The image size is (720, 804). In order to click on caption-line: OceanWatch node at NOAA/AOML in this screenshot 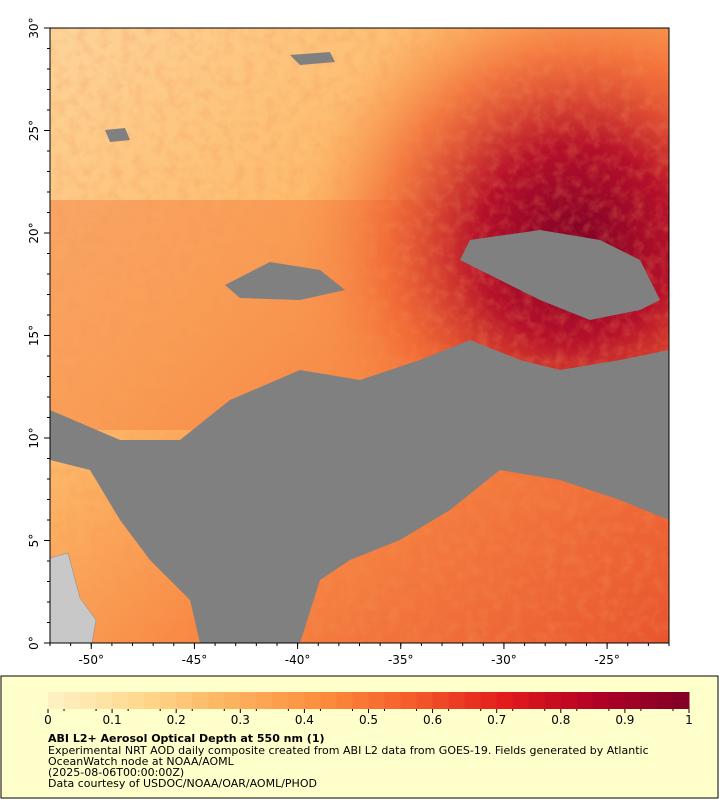, I will do `click(141, 761)`.